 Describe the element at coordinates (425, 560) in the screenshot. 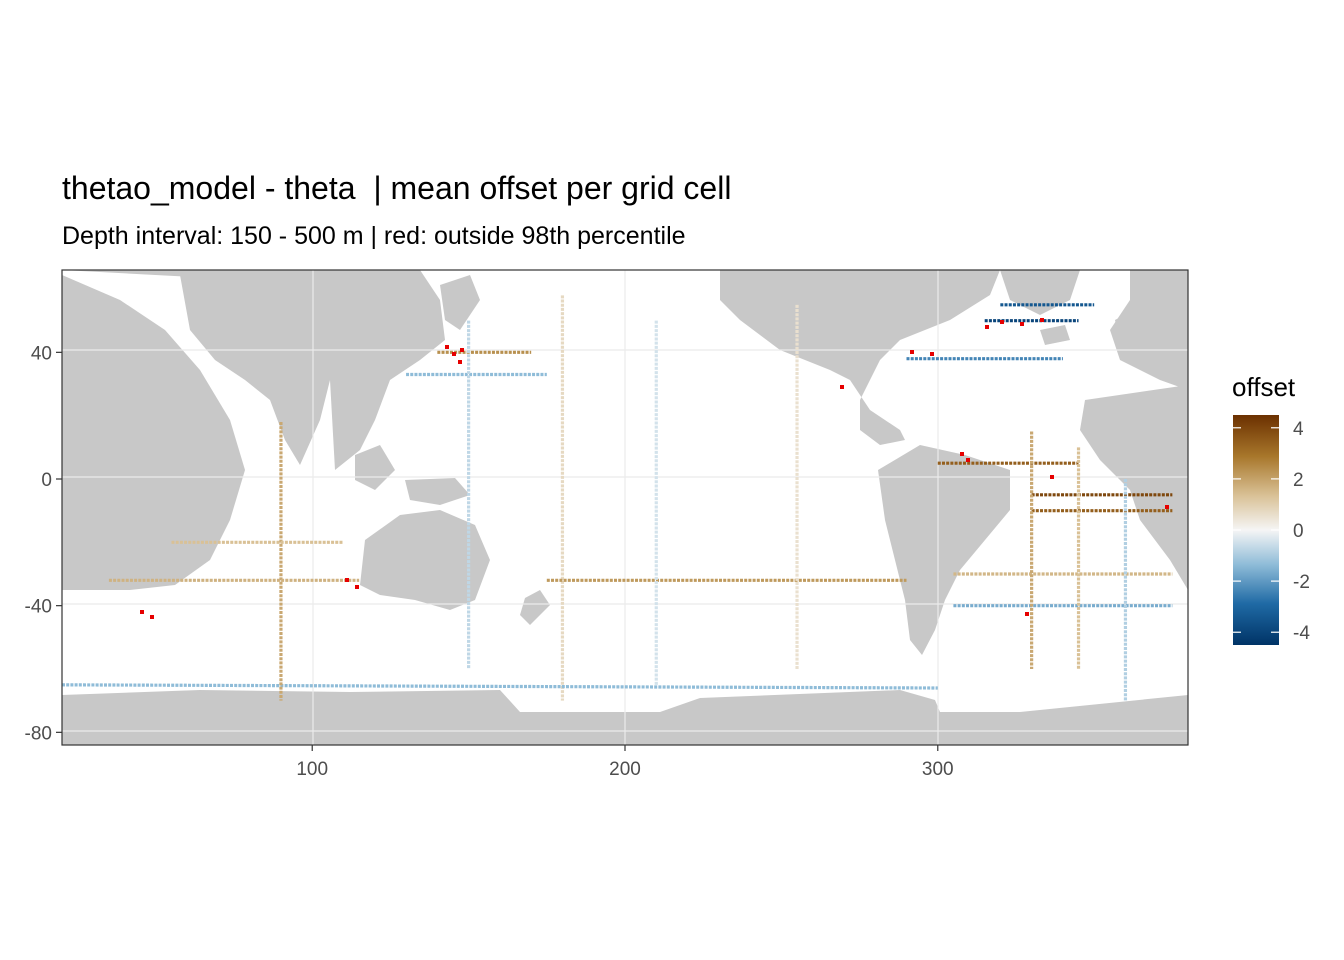

I see `land-australia` at that location.